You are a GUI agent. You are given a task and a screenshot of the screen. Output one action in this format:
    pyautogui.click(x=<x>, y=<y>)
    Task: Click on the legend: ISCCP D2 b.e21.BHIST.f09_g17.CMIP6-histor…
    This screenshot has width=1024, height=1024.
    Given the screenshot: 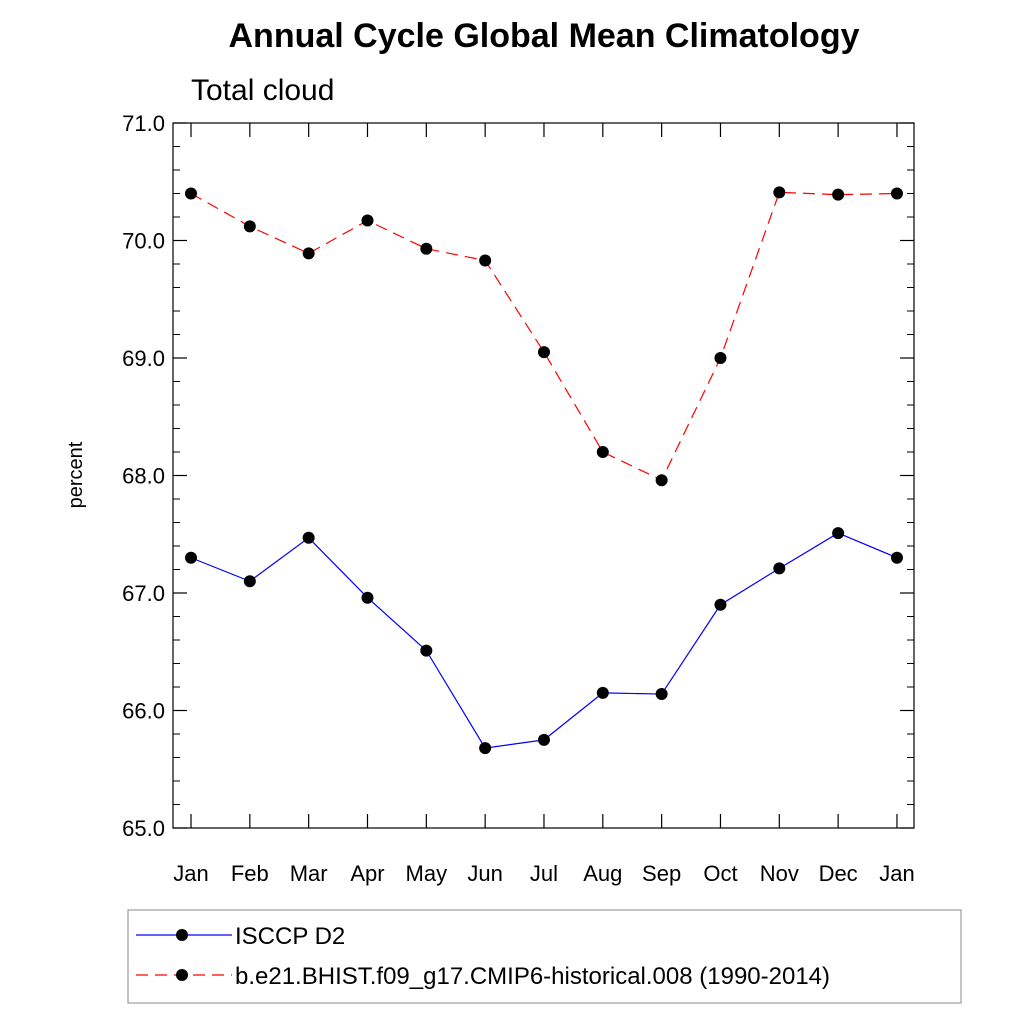 What is the action you would take?
    pyautogui.click(x=483, y=956)
    